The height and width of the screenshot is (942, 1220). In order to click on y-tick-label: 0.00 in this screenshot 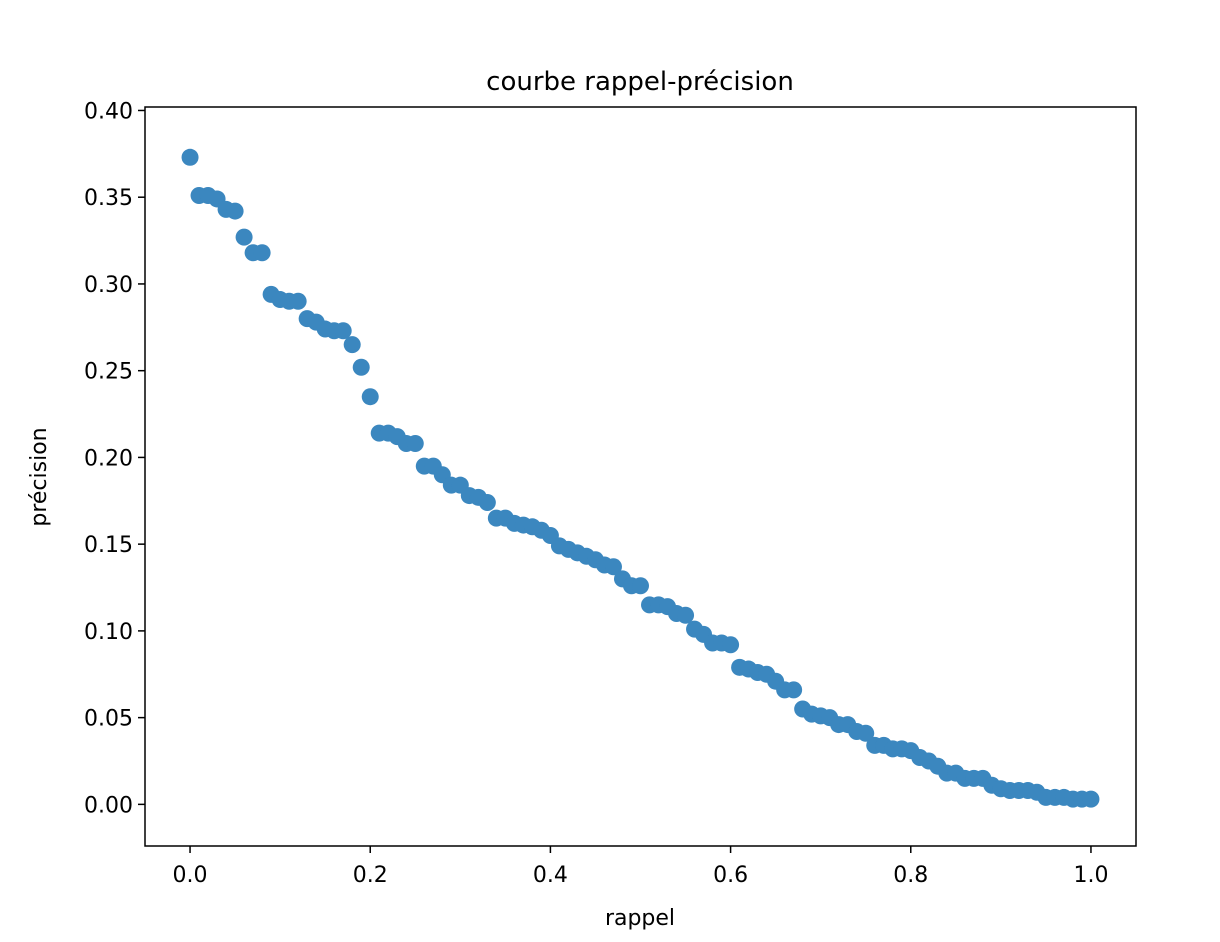, I will do `click(108, 805)`.